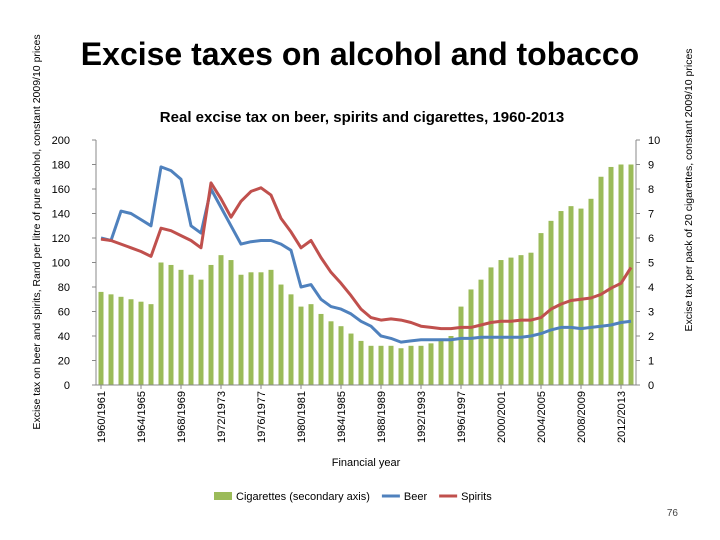  I want to click on y-tick-label: 0, so click(67, 386).